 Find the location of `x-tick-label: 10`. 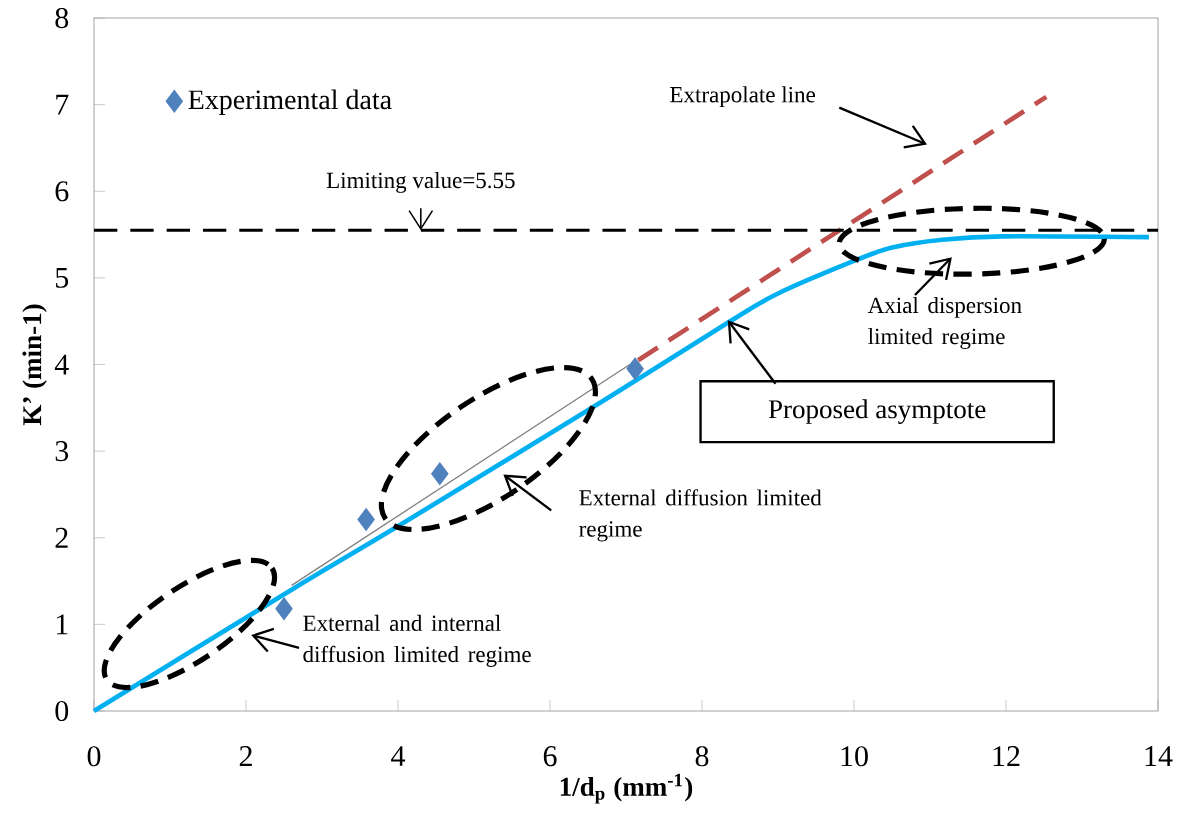

x-tick-label: 10 is located at coordinates (854, 756).